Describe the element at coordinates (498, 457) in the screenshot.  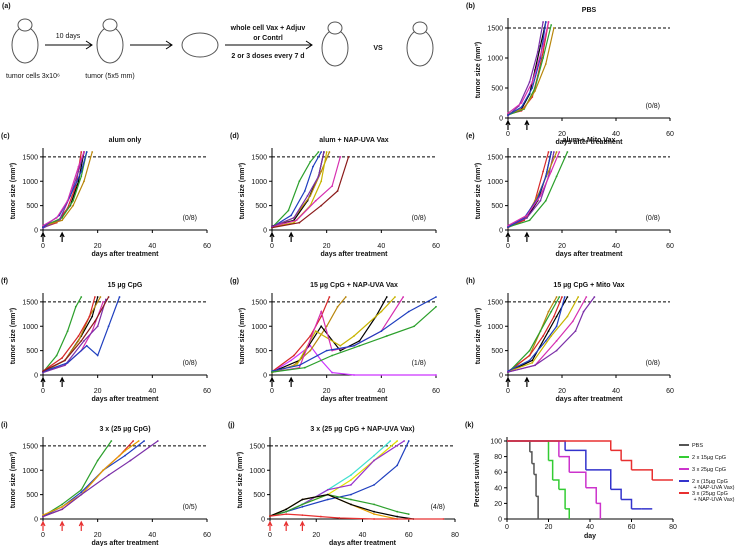
I see `y-tick-label: 80` at that location.